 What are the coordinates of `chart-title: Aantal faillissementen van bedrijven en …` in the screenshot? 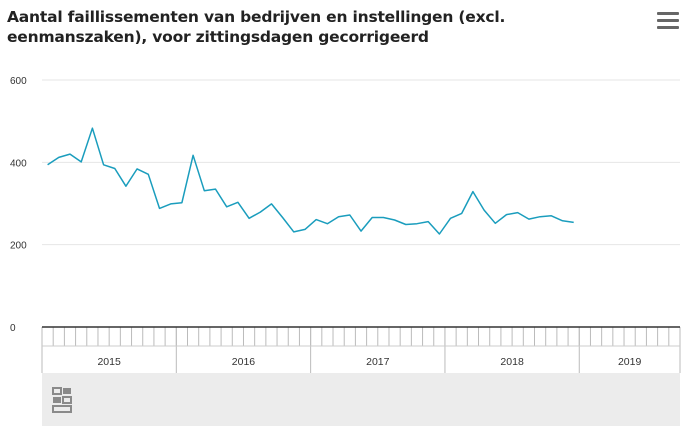 It's located at (256, 27).